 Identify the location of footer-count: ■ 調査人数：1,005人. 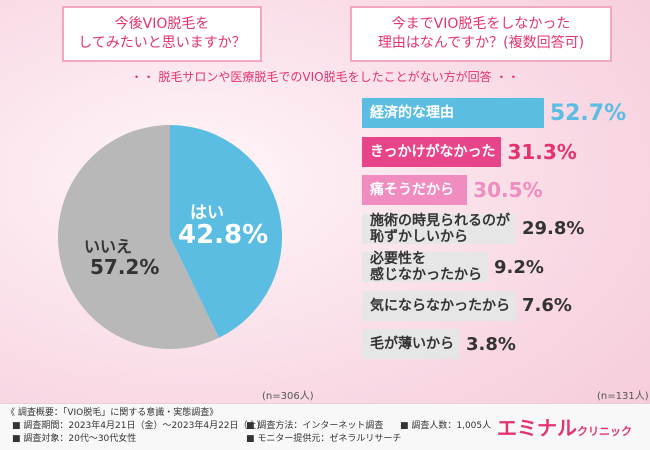
(446, 426).